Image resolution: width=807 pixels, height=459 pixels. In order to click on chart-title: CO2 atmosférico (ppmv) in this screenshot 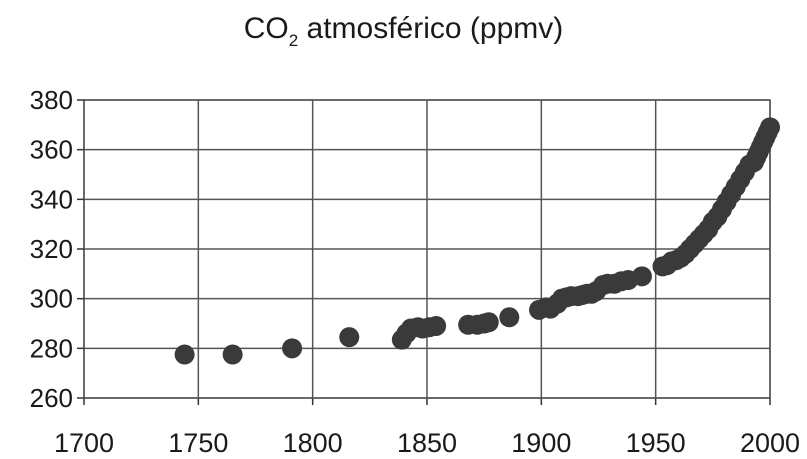, I will do `click(403, 31)`.